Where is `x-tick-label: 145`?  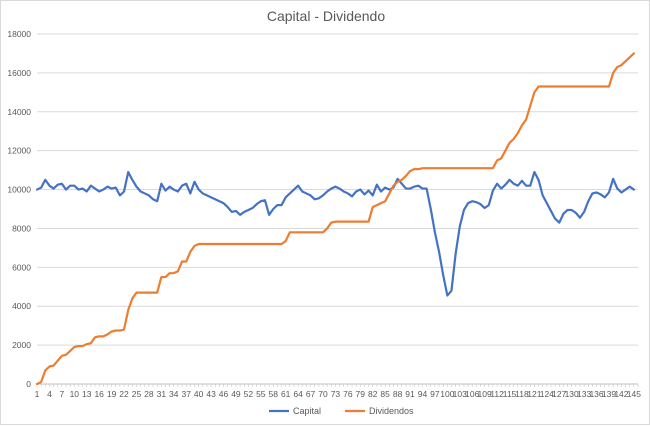
x-tick-label: 145 is located at coordinates (634, 394).